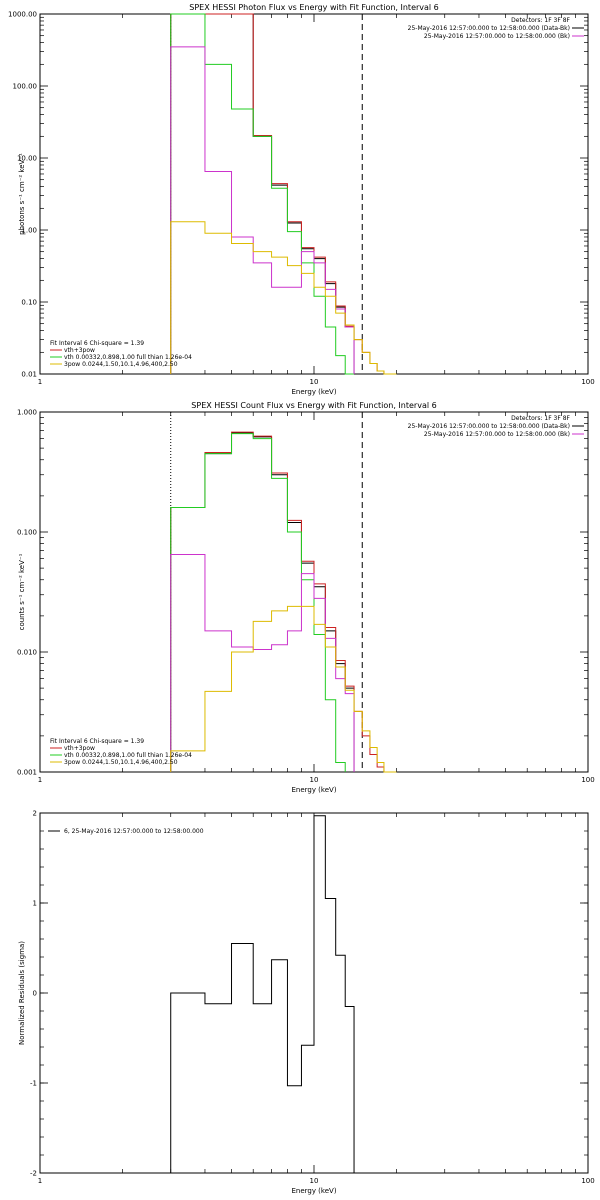 The image size is (600, 1200). What do you see at coordinates (27, 413) in the screenshot?
I see `y-tick-label: 1.000` at bounding box center [27, 413].